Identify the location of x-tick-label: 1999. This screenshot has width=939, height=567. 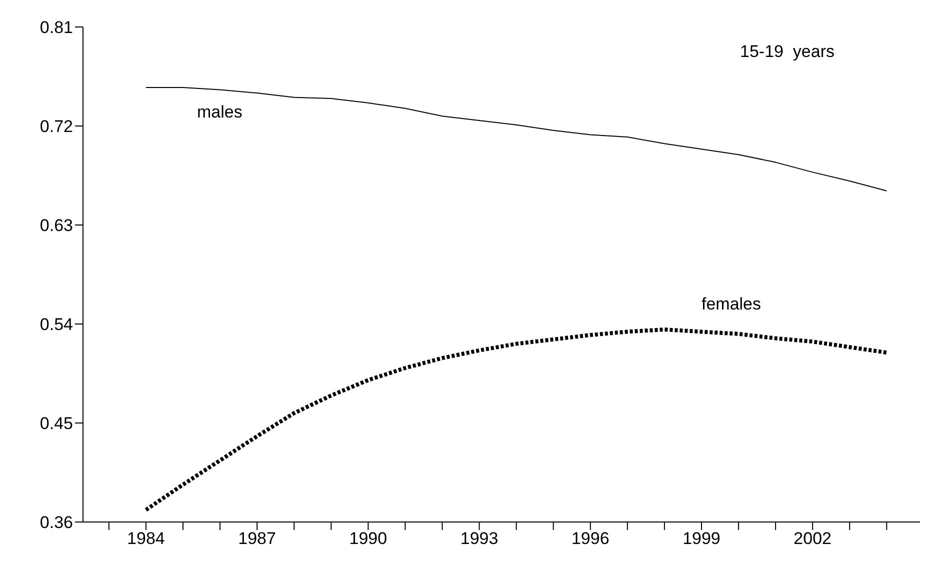
(701, 538).